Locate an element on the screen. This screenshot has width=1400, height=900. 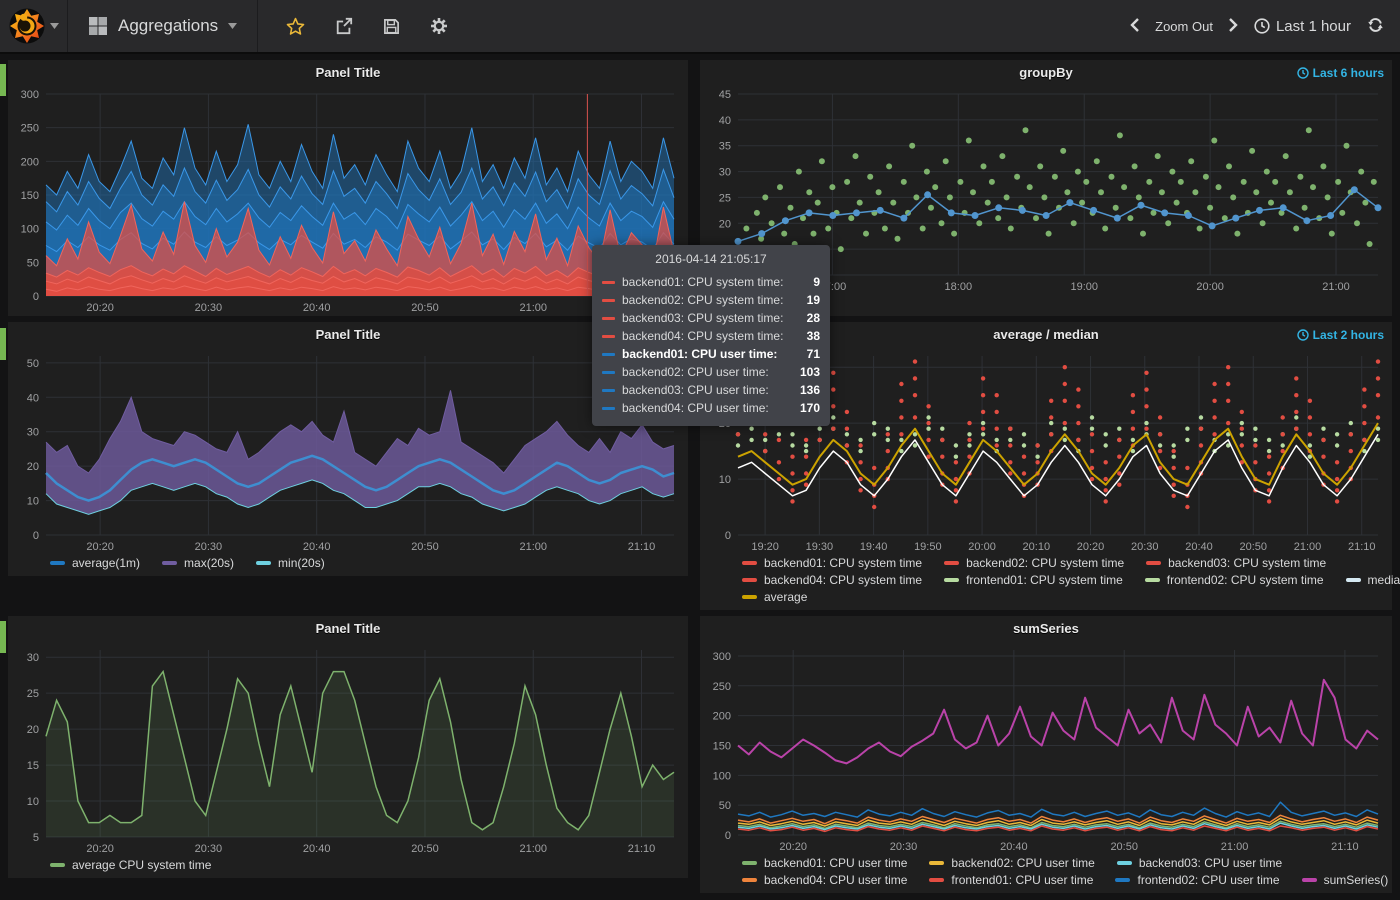
star-button is located at coordinates (295, 26).